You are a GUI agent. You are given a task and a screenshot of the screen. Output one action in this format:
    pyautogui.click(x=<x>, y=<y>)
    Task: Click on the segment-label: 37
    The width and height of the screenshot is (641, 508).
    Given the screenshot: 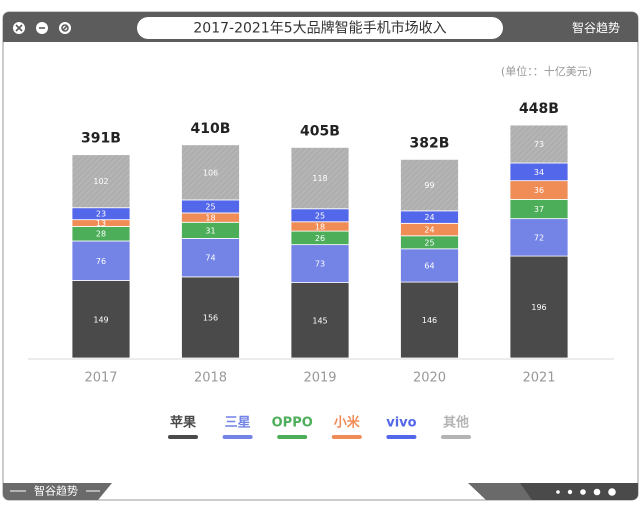 What is the action you would take?
    pyautogui.click(x=539, y=209)
    